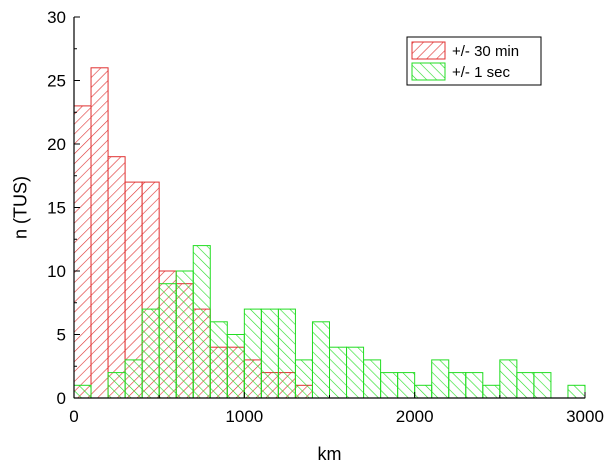 The height and width of the screenshot is (468, 609). Describe the element at coordinates (474, 61) in the screenshot. I see `legend: +/- 30 min +/- 1 sec` at that location.